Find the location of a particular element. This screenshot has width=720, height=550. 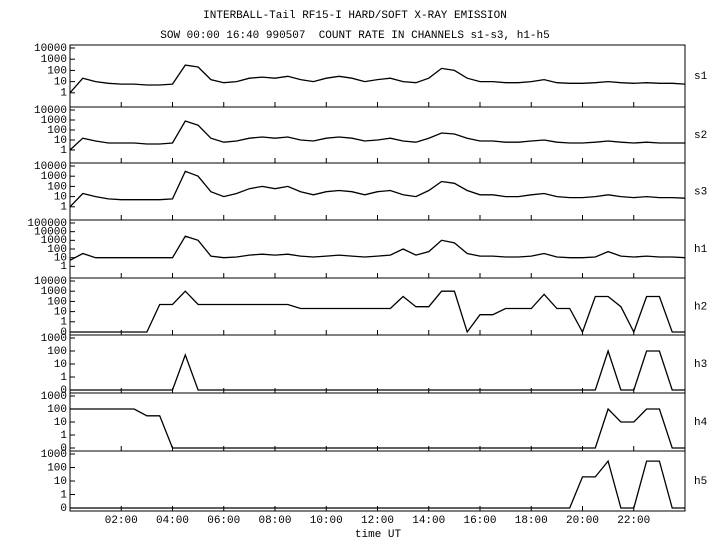

x-tick-label: 14:00 is located at coordinates (428, 521).